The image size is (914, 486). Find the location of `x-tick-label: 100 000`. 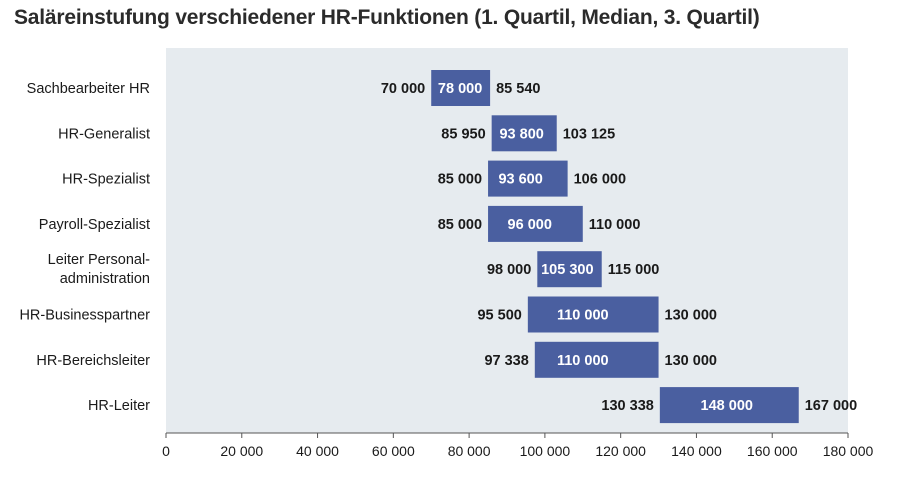

x-tick-label: 100 000 is located at coordinates (545, 451).